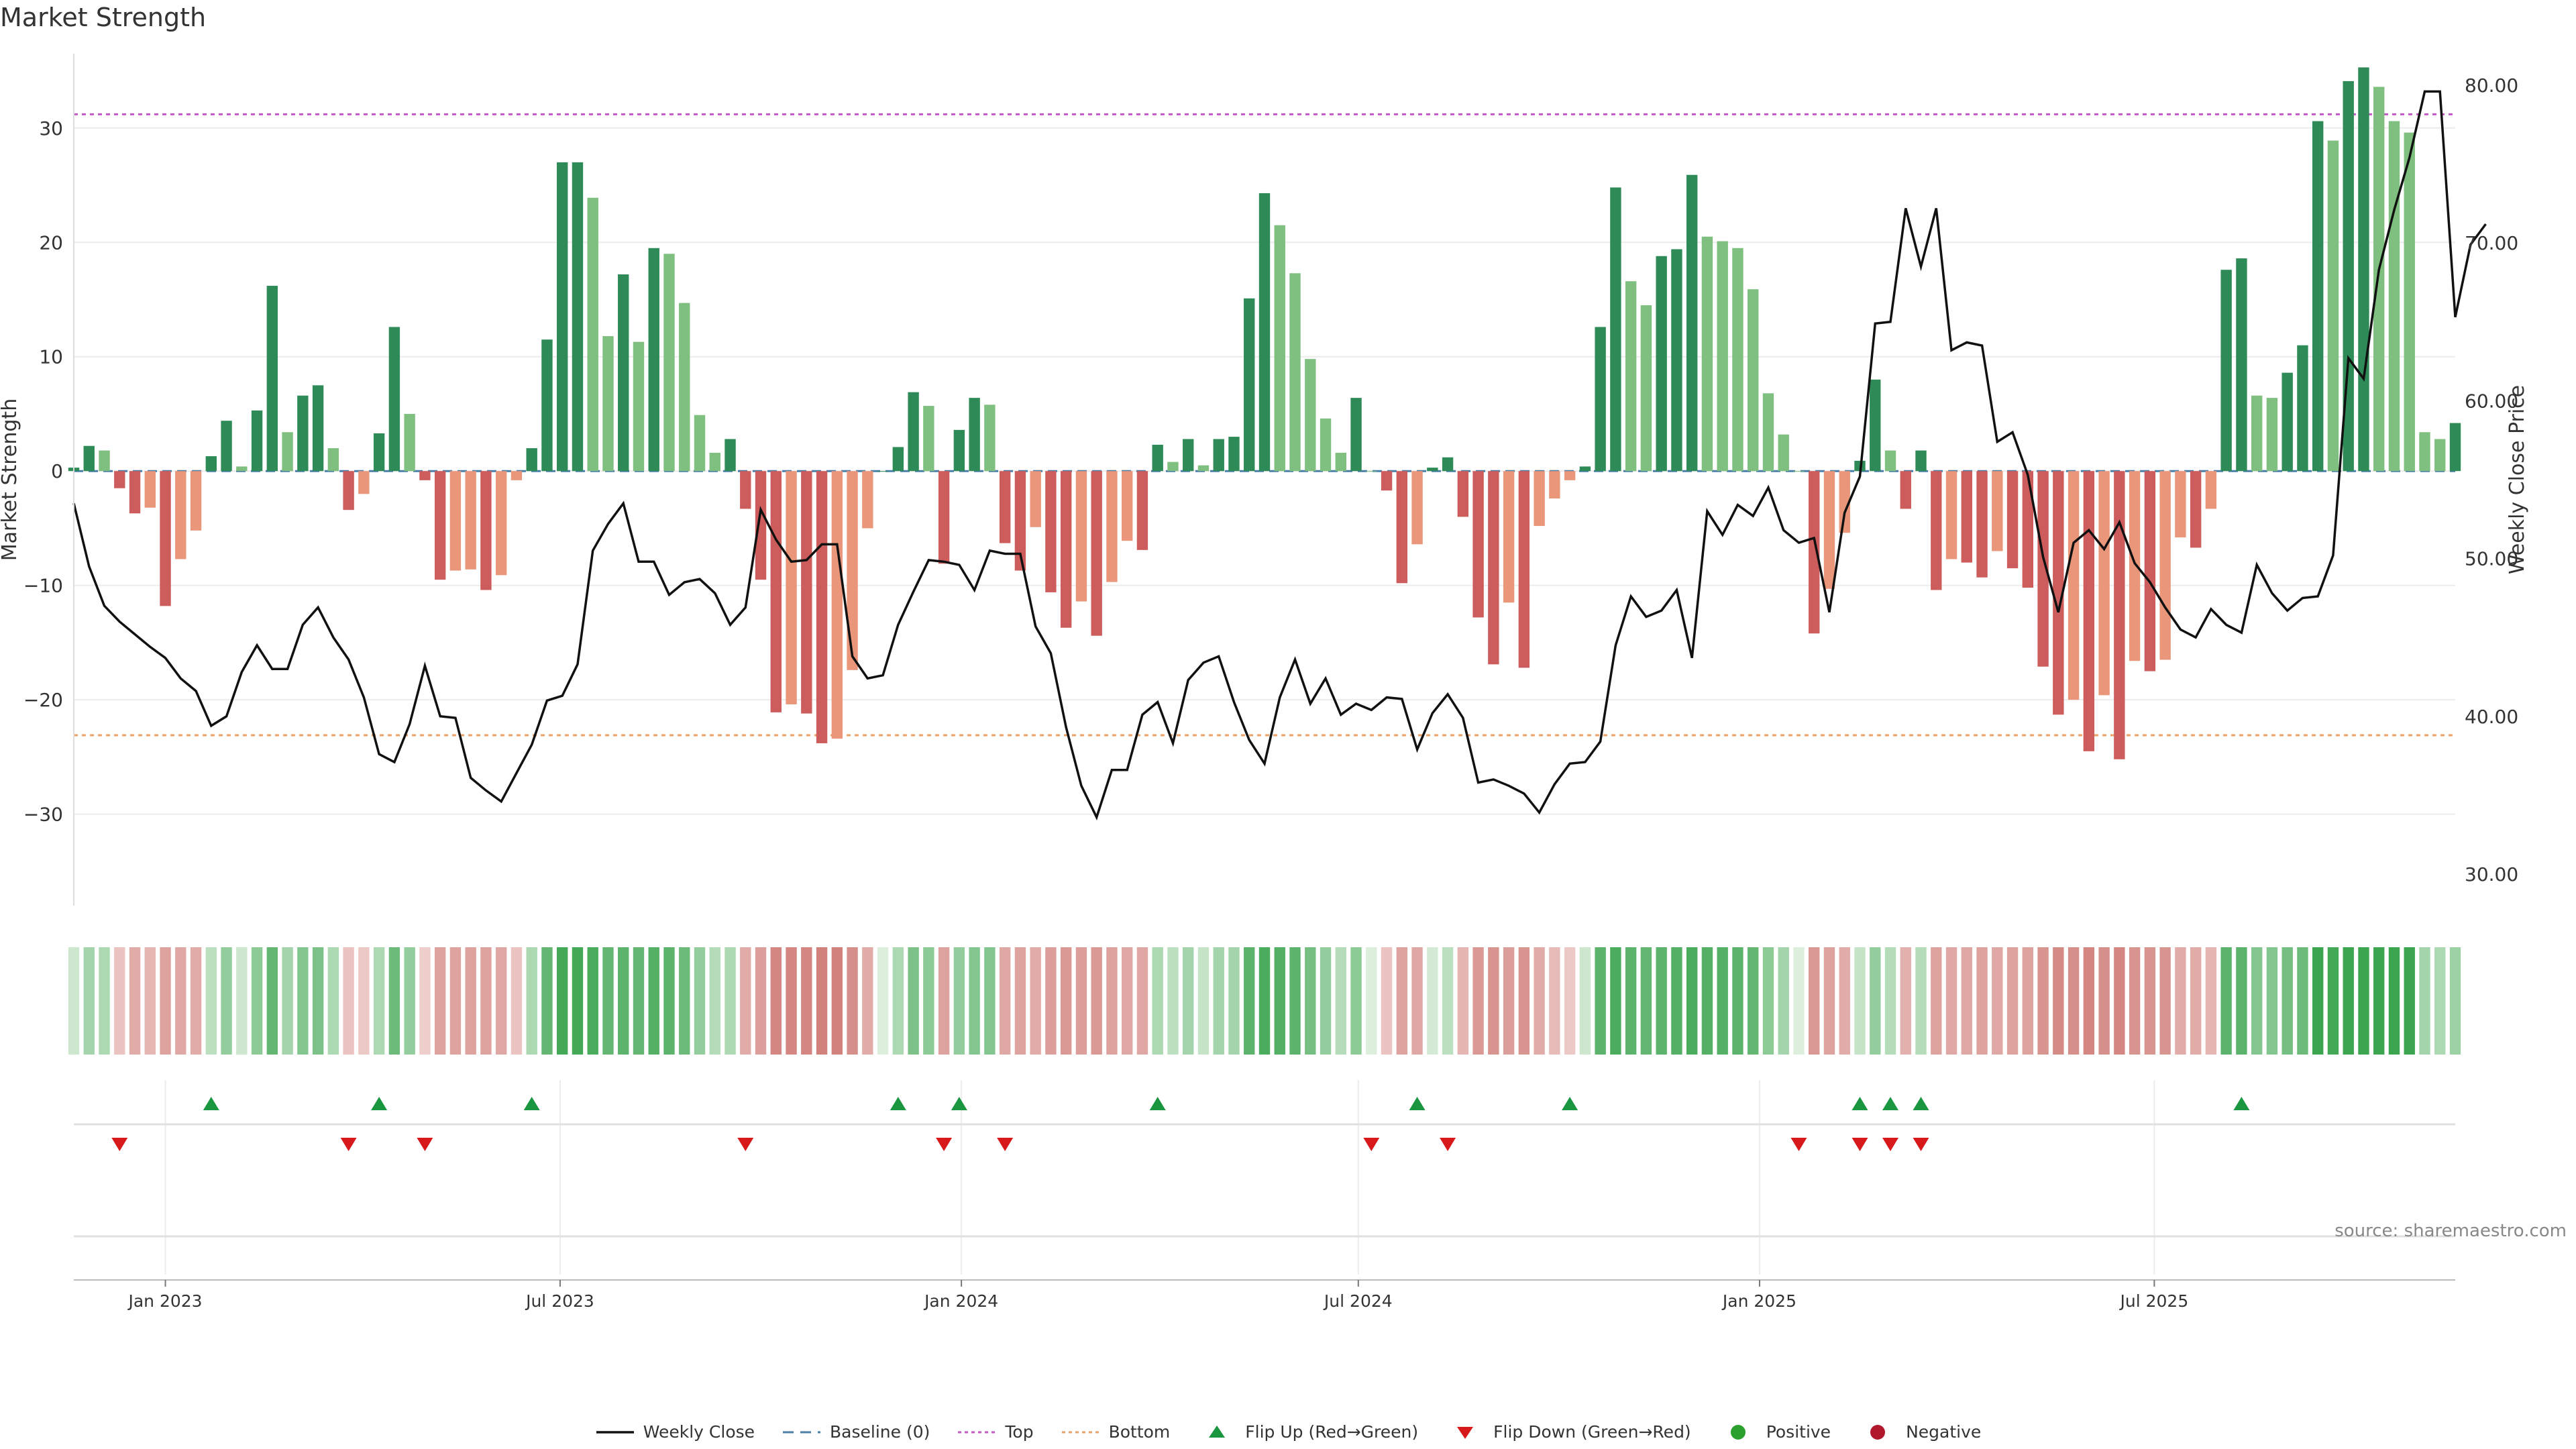 This screenshot has height=1449, width=2576. I want to click on flip-up-marker, so click(1921, 1103).